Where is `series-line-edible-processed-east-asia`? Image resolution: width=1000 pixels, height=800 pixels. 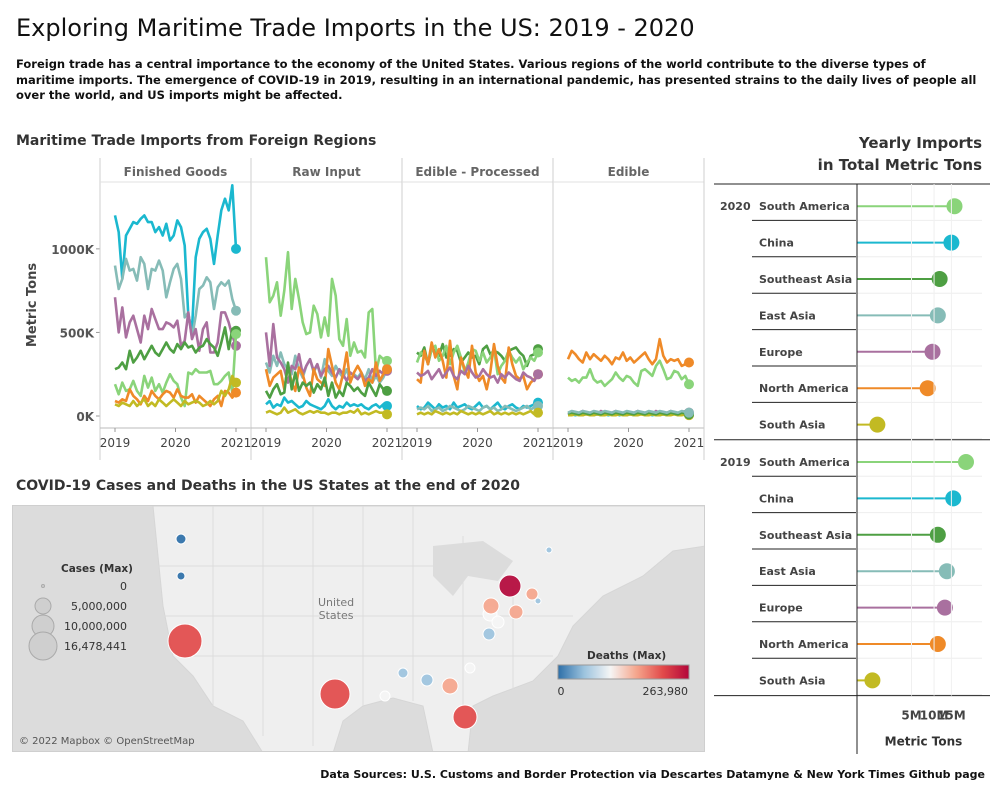
series-line-edible-processed-east-asia is located at coordinates (477, 408).